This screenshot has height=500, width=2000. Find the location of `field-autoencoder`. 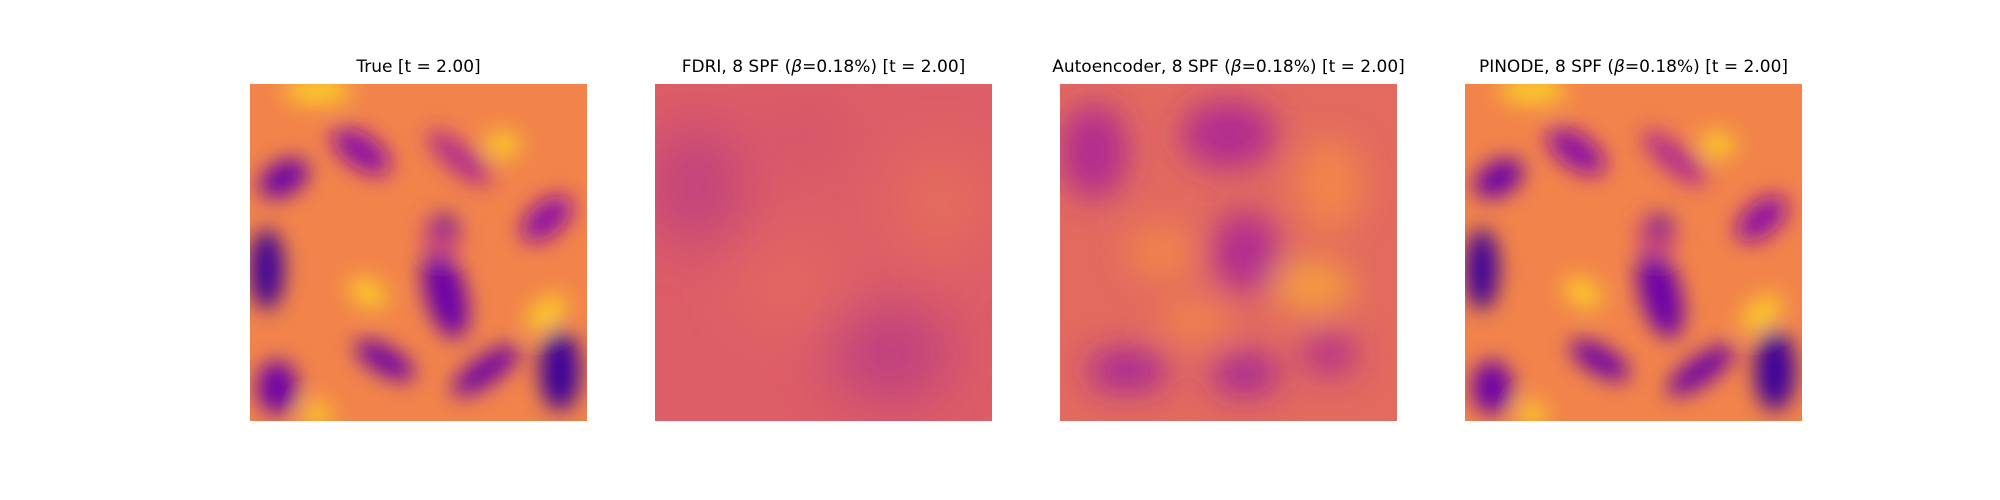

field-autoencoder is located at coordinates (1228, 252).